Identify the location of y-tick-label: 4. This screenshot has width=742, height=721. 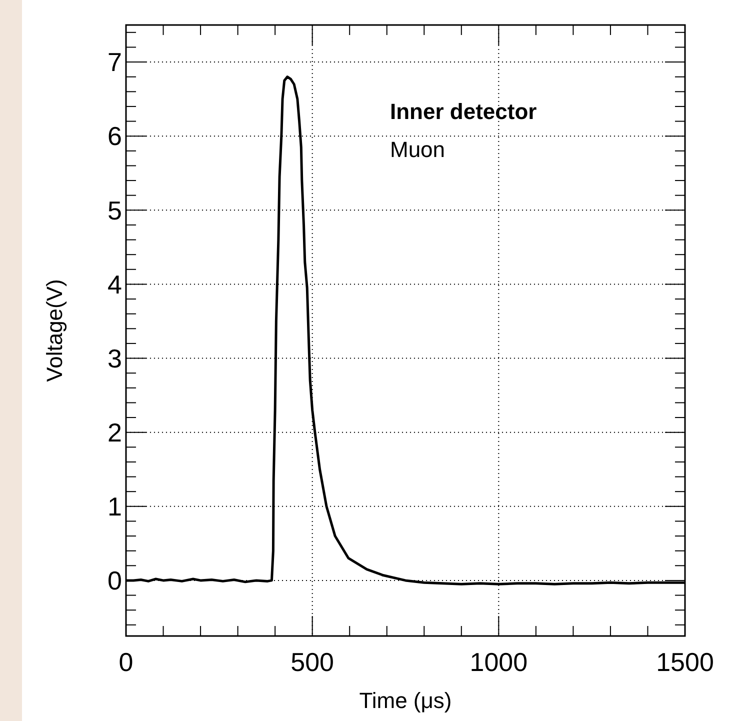
(115, 284).